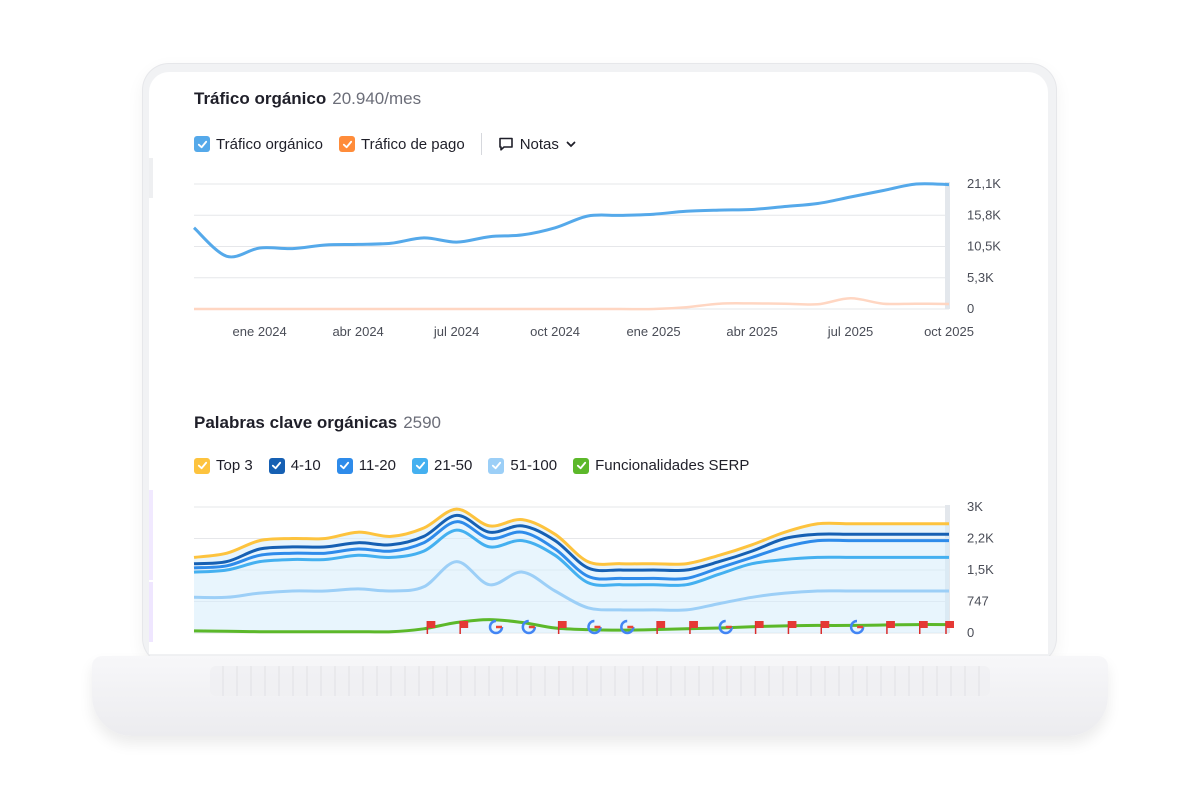 The width and height of the screenshot is (1200, 800). I want to click on organic-keywords-title: Palabras clave orgánicas 2590, so click(317, 423).